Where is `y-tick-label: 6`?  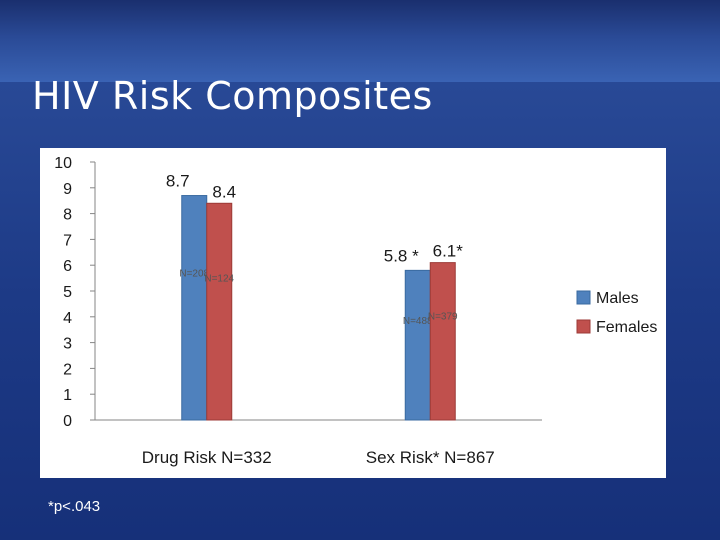 y-tick-label: 6 is located at coordinates (67, 266).